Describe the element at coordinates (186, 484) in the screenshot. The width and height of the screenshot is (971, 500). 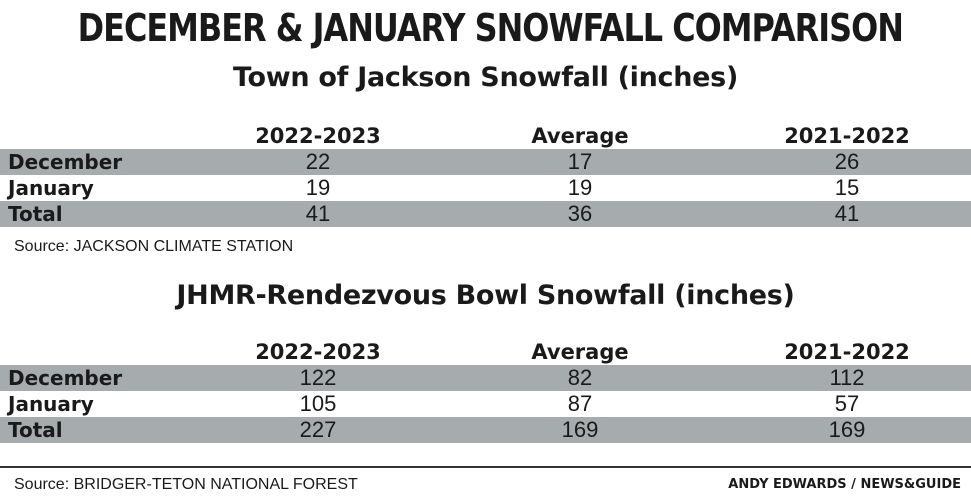
I see `source-note: Source: BRIDGER-TETON NATIONAL FOREST` at that location.